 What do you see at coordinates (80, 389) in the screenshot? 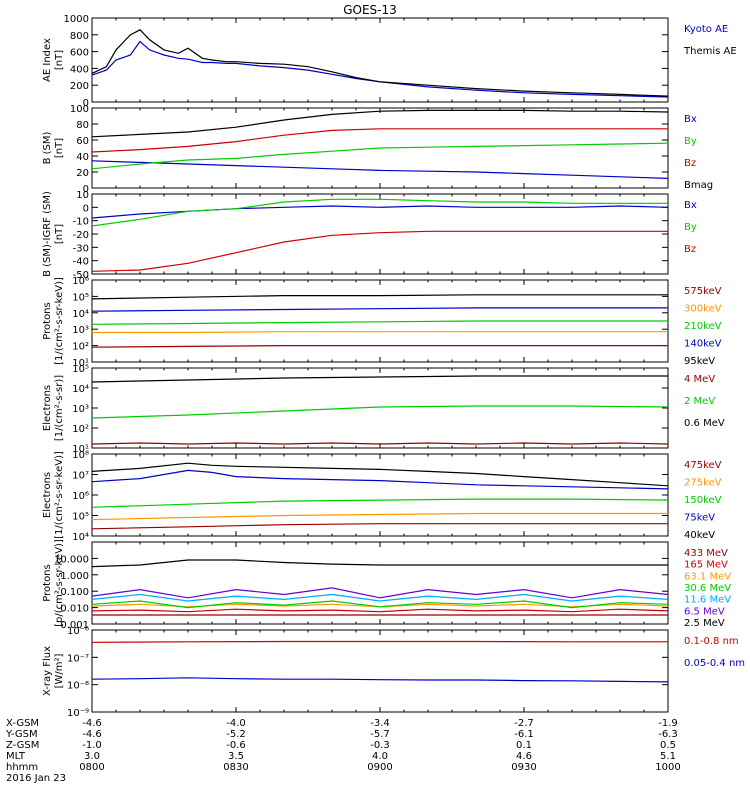
I see `y-tick-label: 10⁴` at bounding box center [80, 389].